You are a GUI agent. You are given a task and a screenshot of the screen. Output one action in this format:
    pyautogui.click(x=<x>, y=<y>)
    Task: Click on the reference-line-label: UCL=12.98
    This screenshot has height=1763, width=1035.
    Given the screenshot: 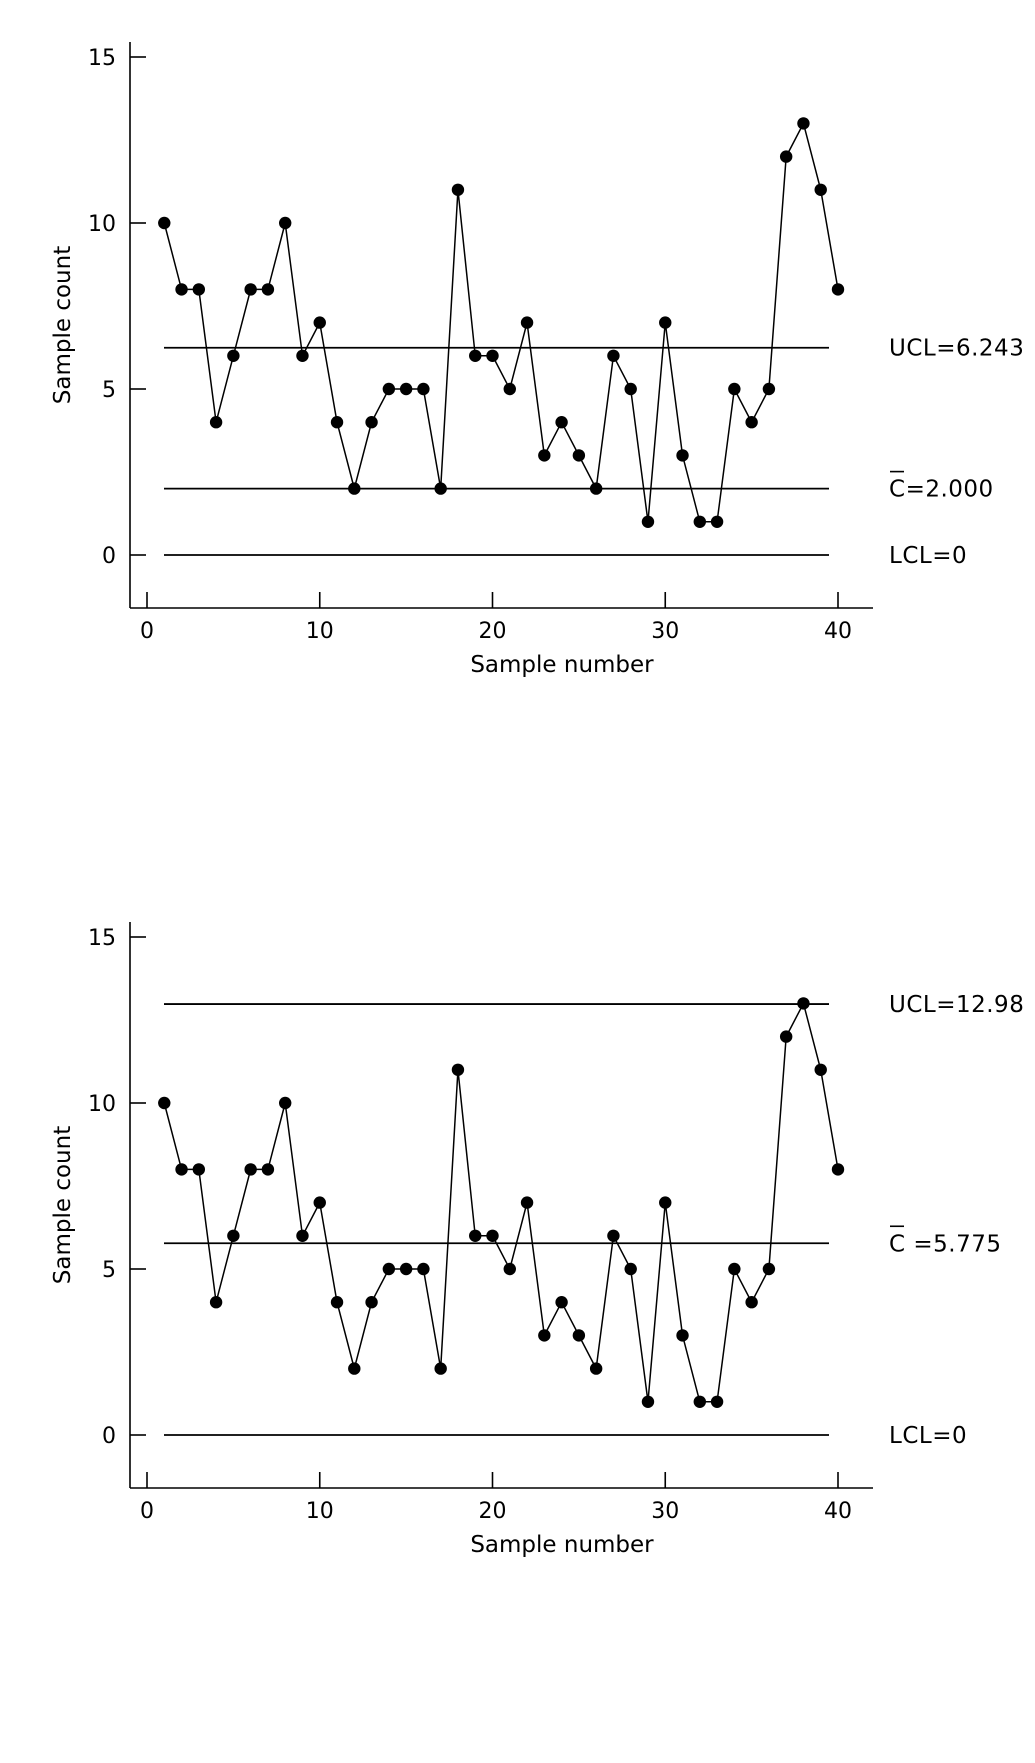 What is the action you would take?
    pyautogui.click(x=956, y=1005)
    